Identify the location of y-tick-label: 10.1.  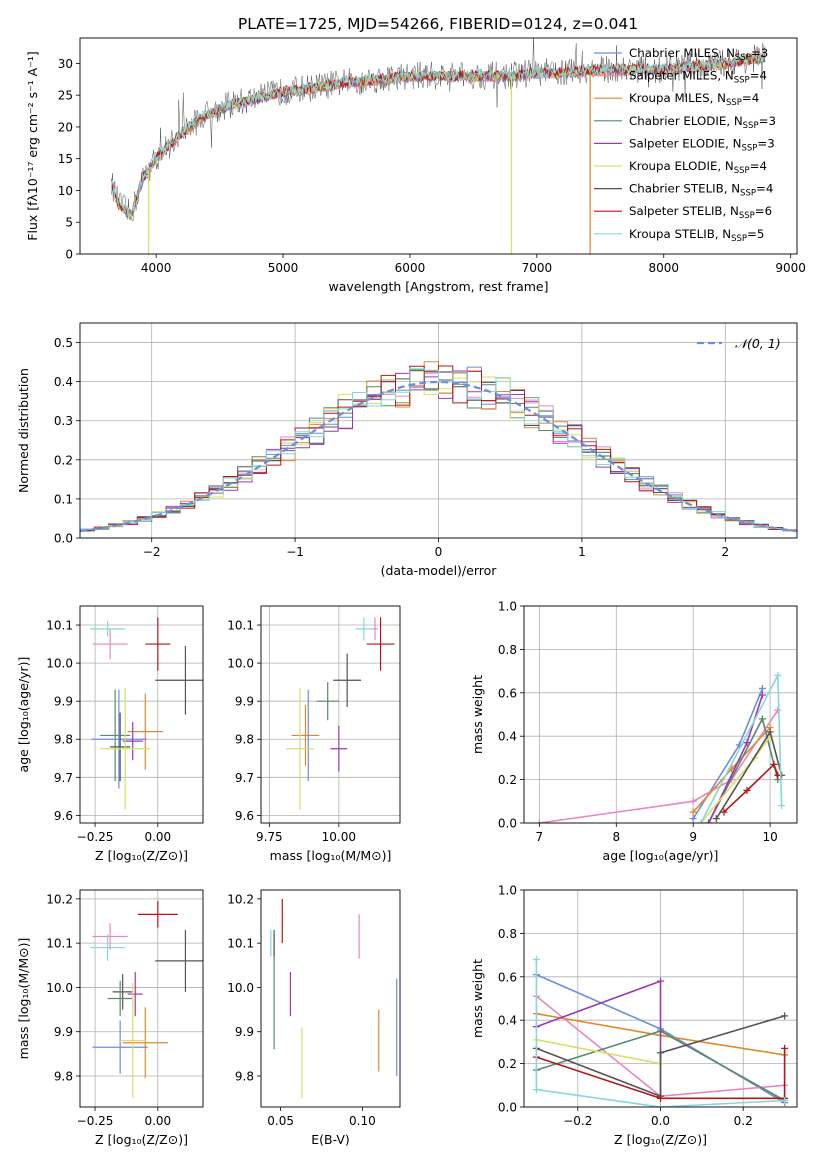
(59, 944).